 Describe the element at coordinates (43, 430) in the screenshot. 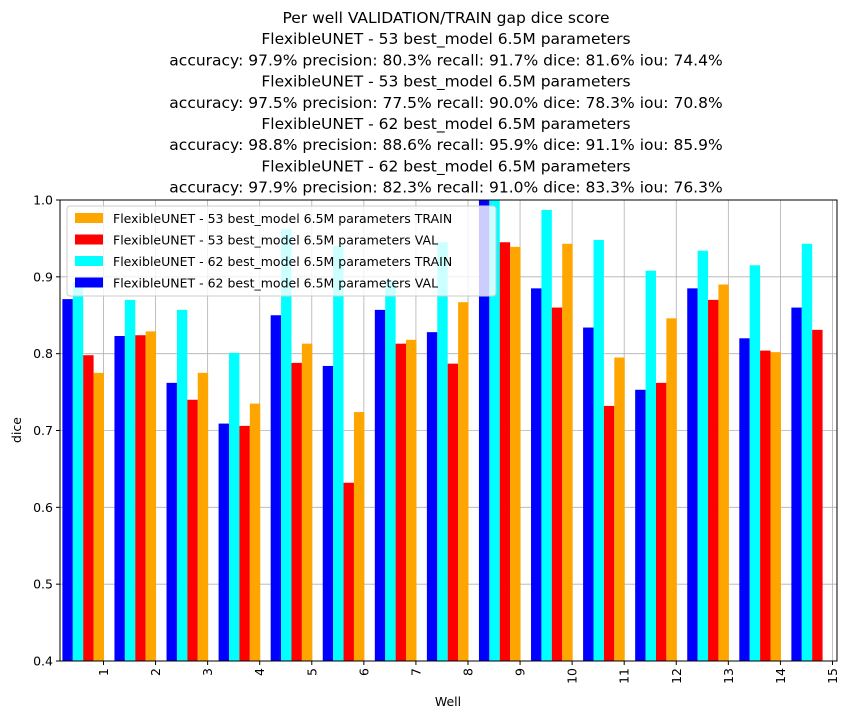

I see `y-tick-label: 0.7` at that location.